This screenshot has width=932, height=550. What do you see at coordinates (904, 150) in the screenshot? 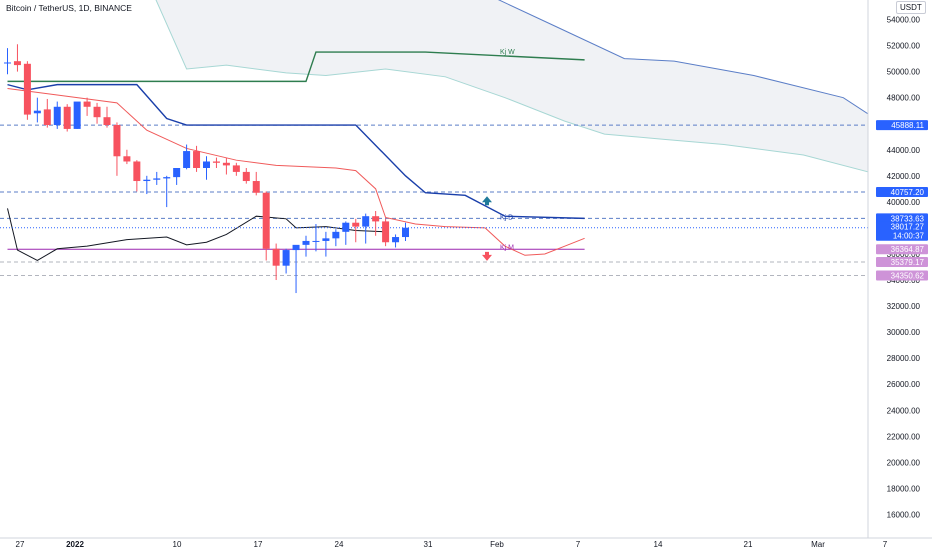
I see `y-tick-label: 44000.00` at bounding box center [904, 150].